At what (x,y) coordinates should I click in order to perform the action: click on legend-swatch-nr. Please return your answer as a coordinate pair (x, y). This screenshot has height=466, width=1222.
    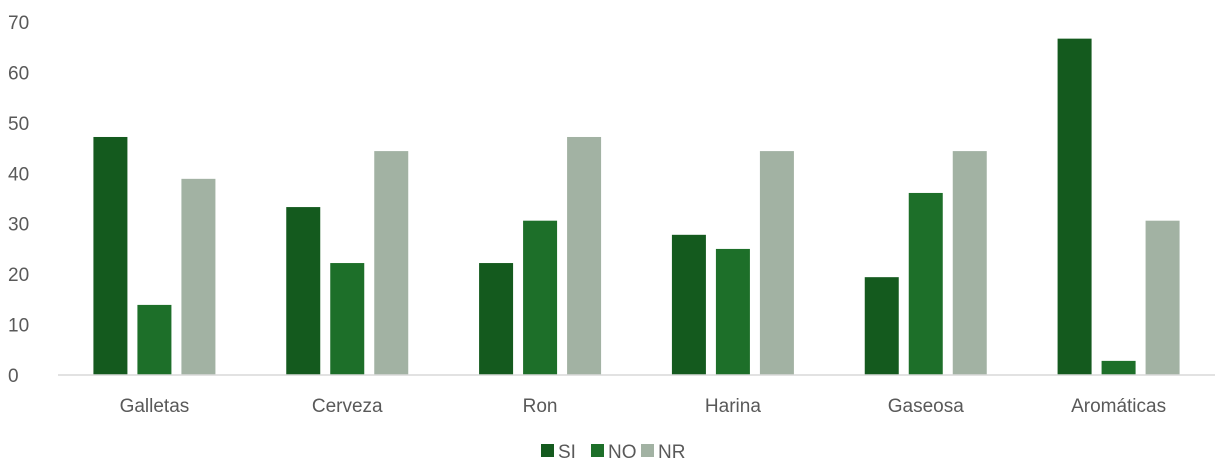
    Looking at the image, I should click on (647, 450).